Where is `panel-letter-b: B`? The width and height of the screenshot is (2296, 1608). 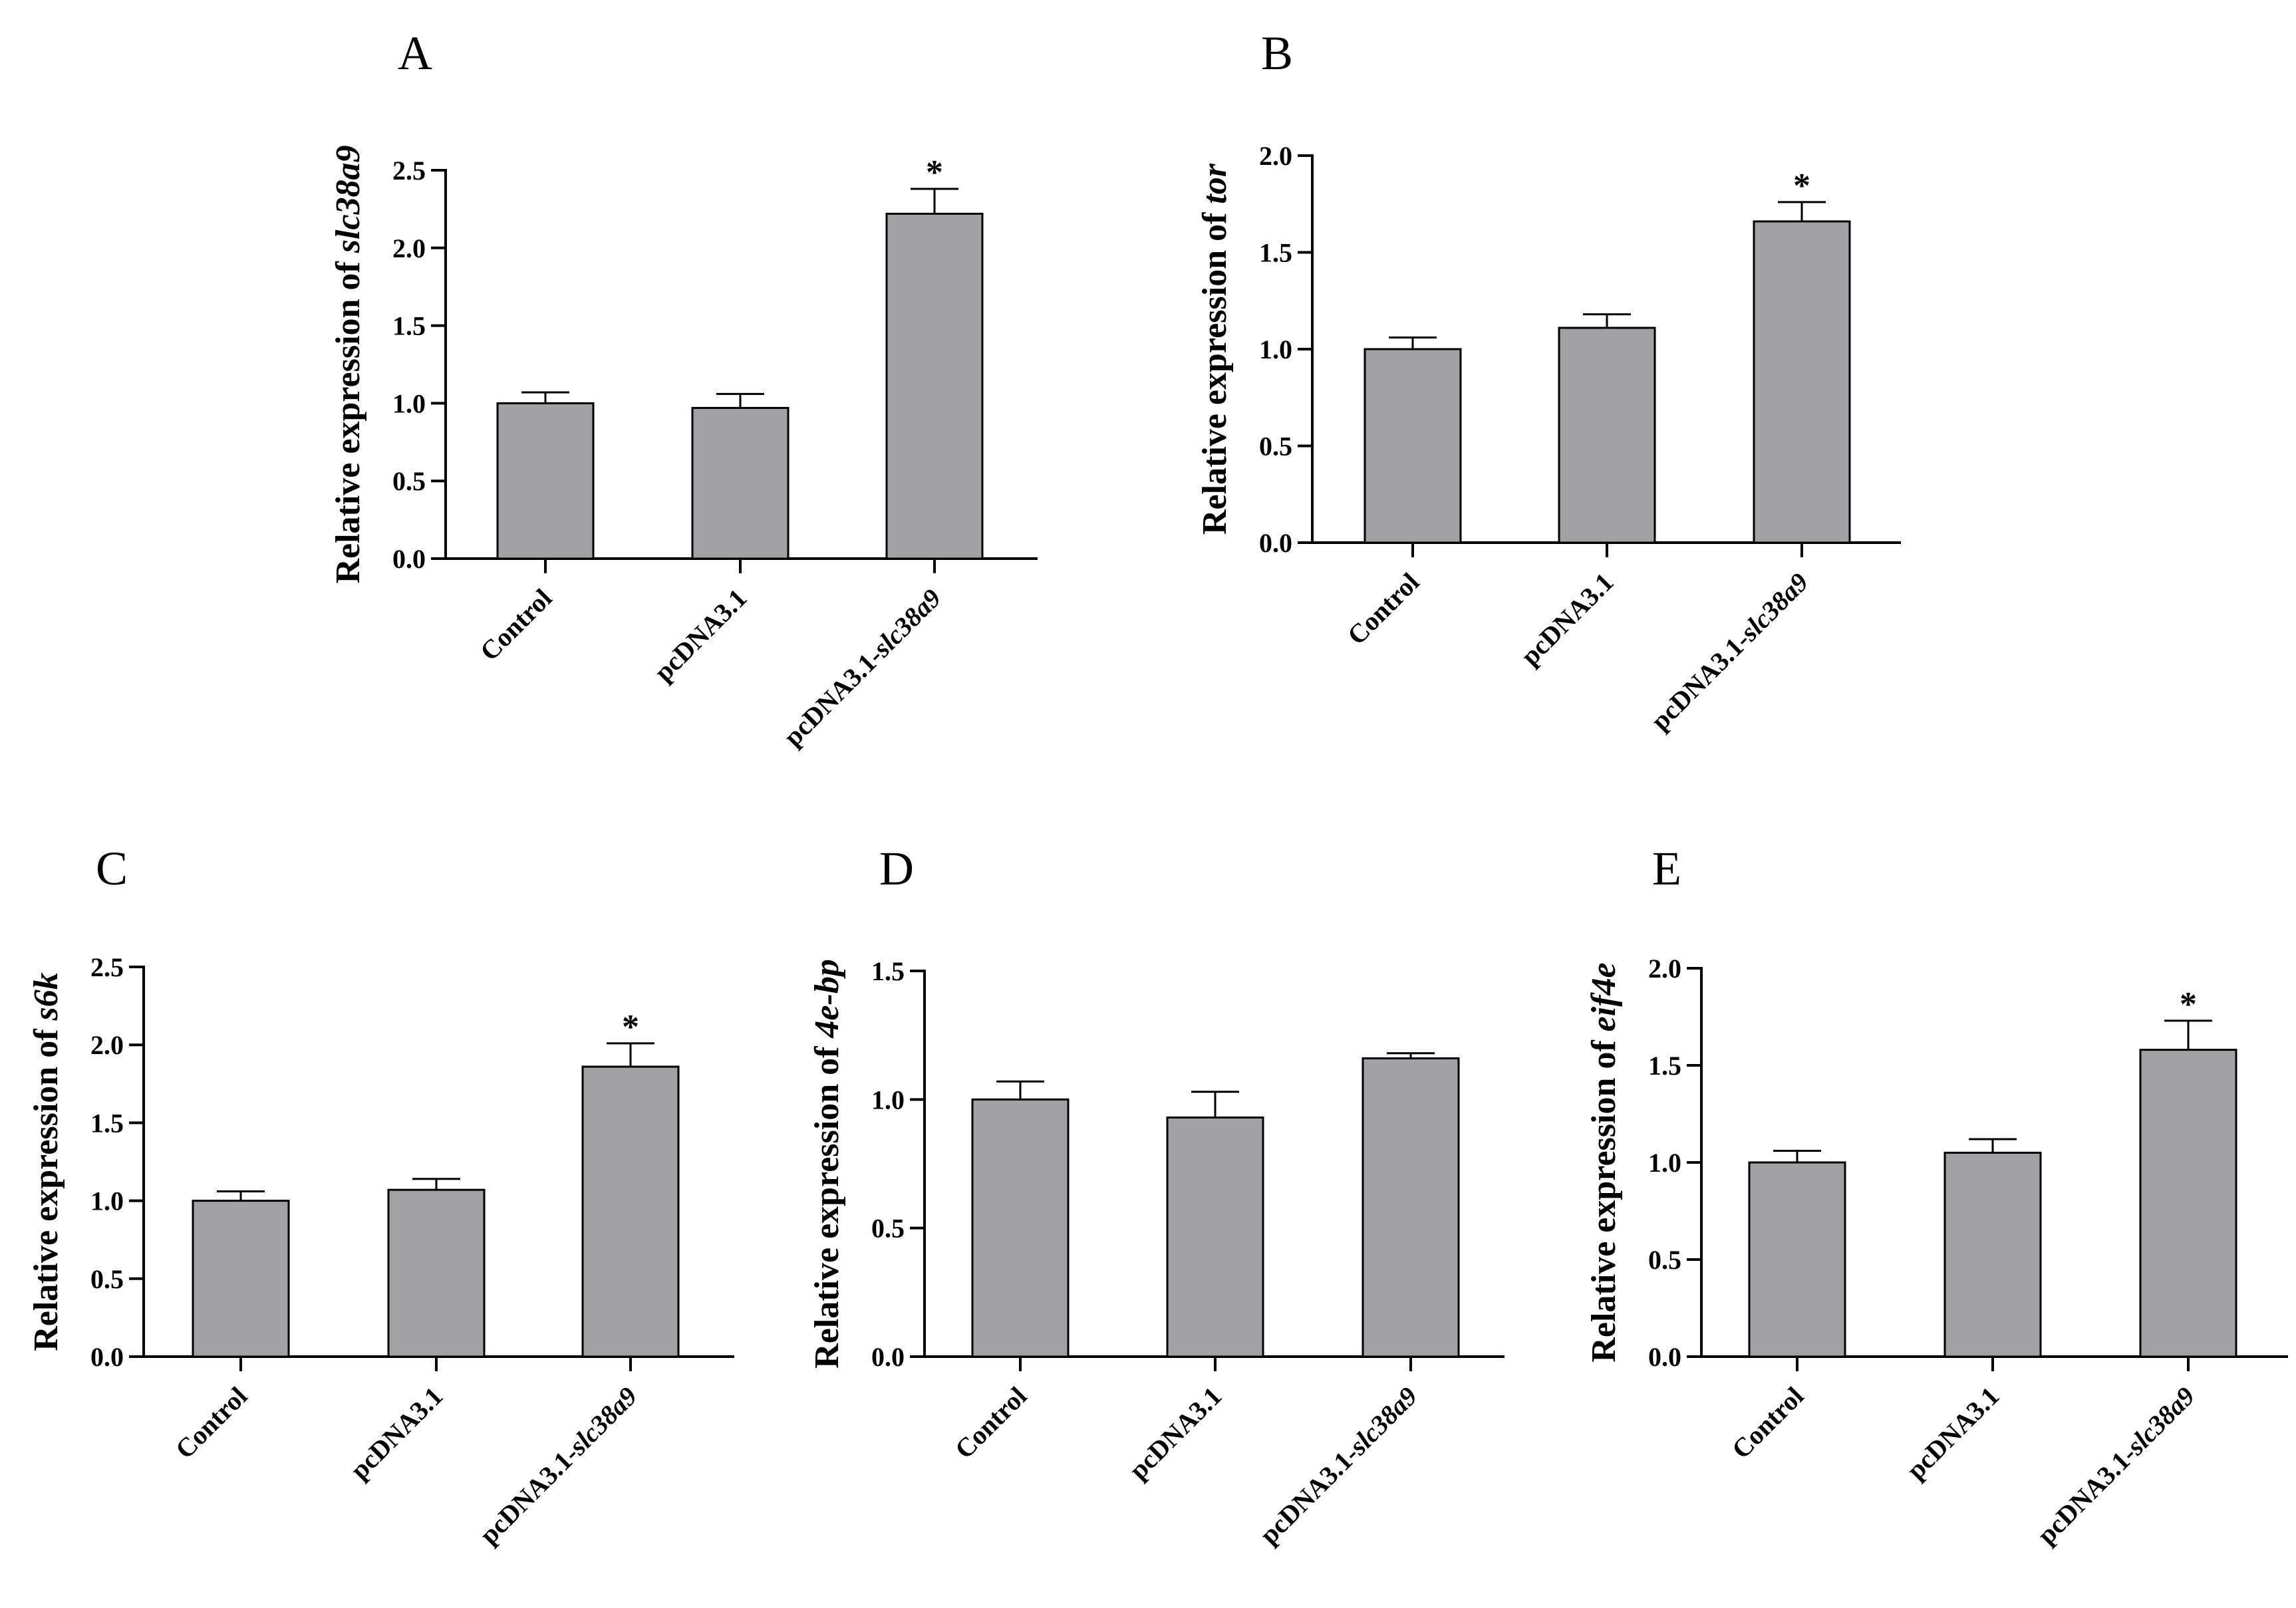
panel-letter-b: B is located at coordinates (1277, 53).